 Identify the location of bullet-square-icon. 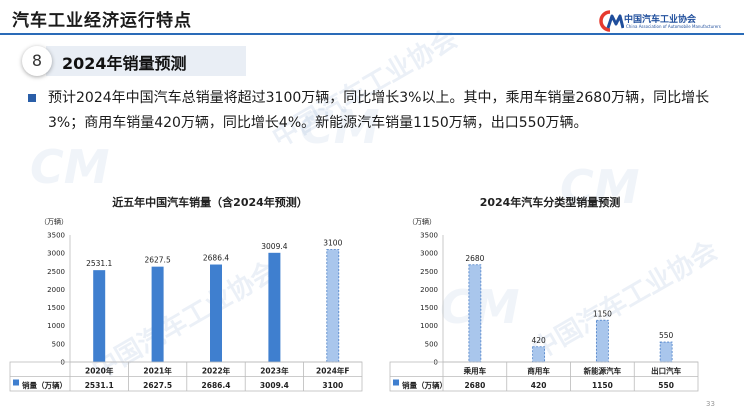
(32, 98).